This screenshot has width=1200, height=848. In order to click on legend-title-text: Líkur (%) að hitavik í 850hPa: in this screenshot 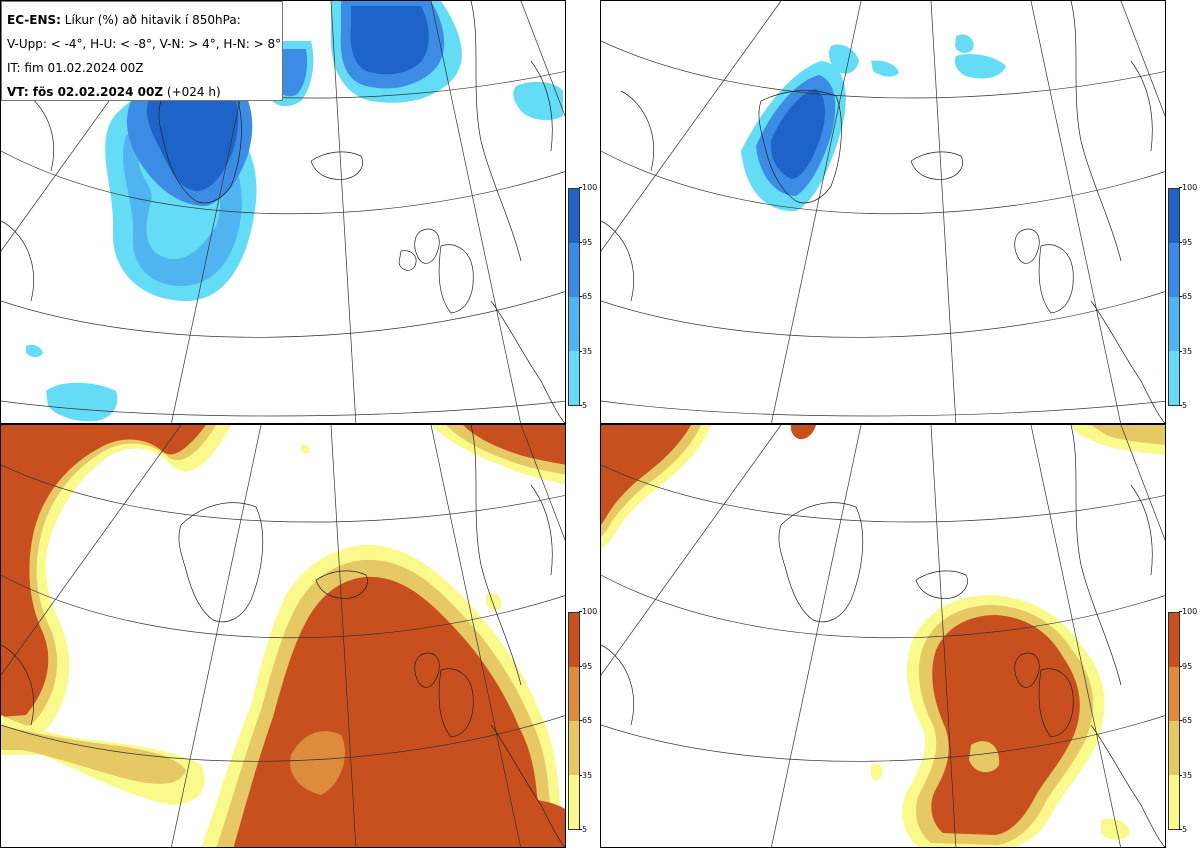, I will do `click(150, 20)`.